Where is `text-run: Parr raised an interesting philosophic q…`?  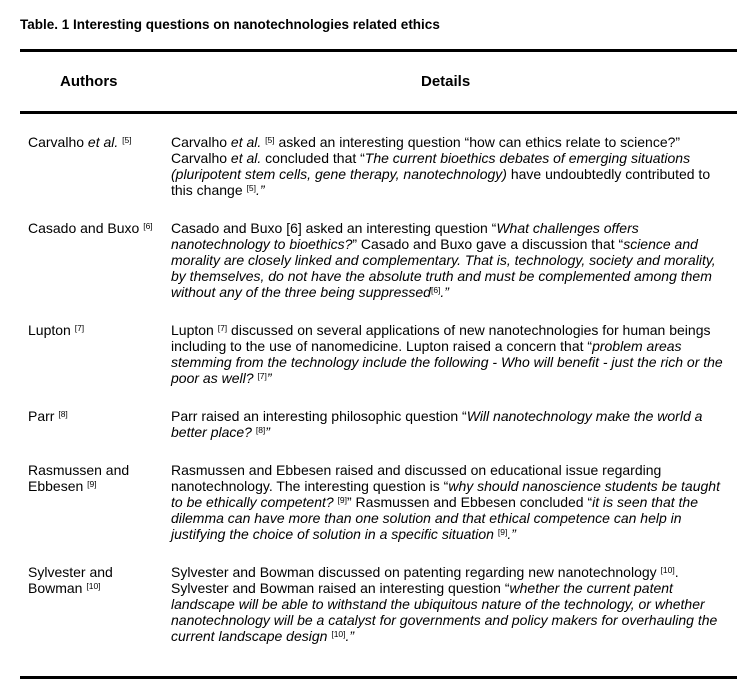 text-run: Parr raised an interesting philosophic q… is located at coordinates (319, 416).